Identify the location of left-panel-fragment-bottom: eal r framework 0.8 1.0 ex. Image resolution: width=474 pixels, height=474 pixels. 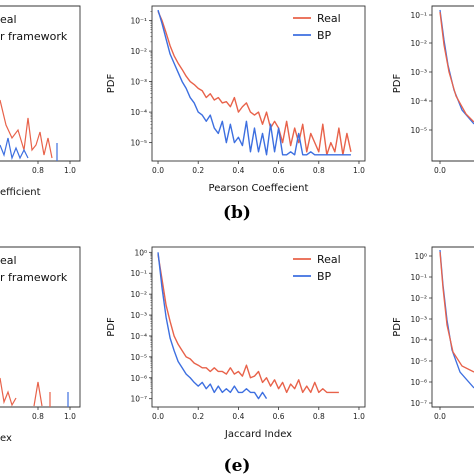
(40, 345).